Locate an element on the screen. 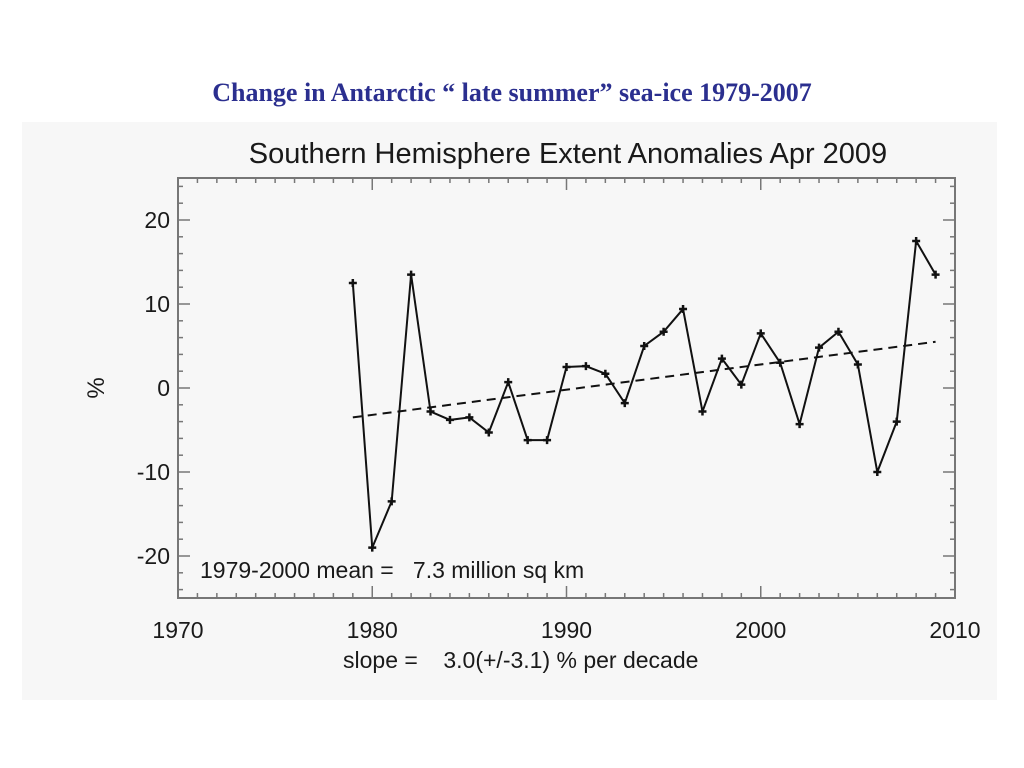  y-tick-label: -10 is located at coordinates (153, 472).